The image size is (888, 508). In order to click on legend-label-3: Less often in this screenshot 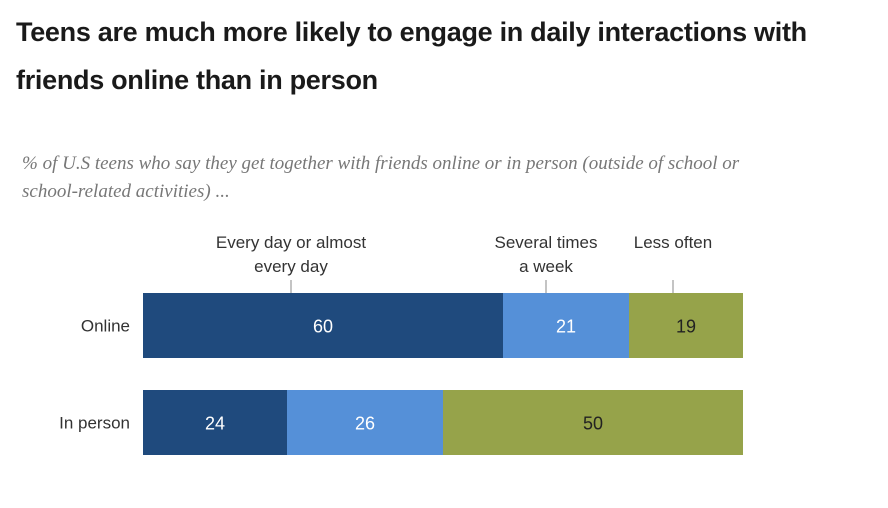, I will do `click(673, 242)`.